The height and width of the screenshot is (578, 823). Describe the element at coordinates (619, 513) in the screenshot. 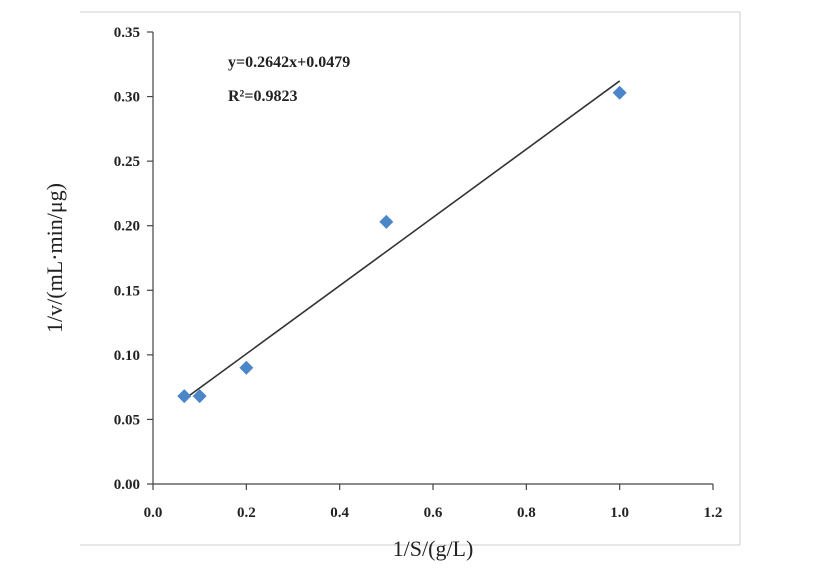

I see `x-tick-label: 1.0` at that location.